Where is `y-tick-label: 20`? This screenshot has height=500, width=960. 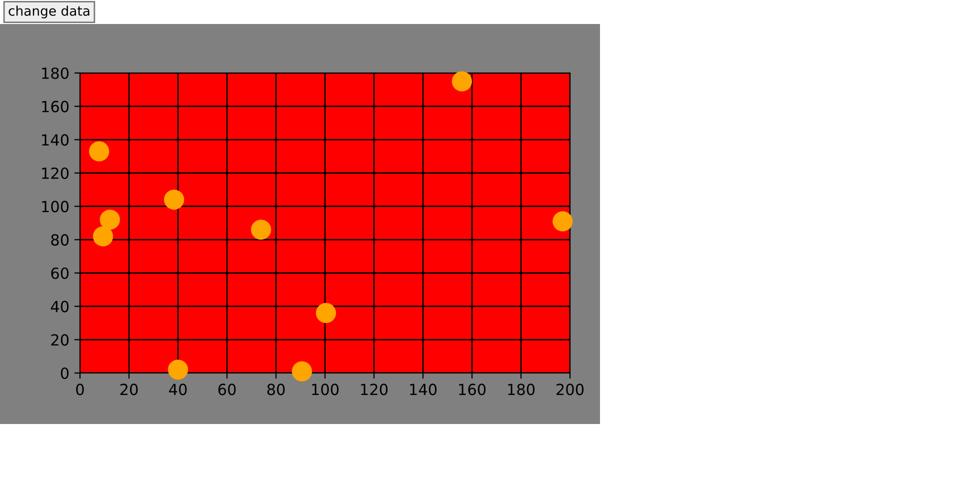
y-tick-label: 20 is located at coordinates (60, 340).